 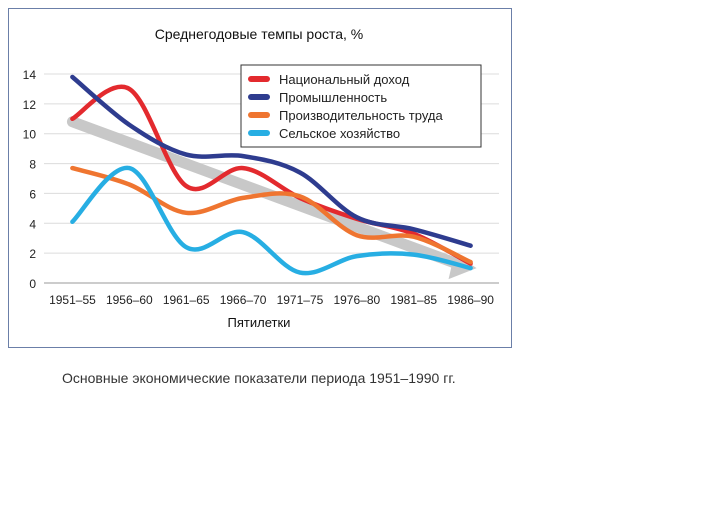 What do you see at coordinates (30, 135) in the screenshot?
I see `y-tick-label: 10` at bounding box center [30, 135].